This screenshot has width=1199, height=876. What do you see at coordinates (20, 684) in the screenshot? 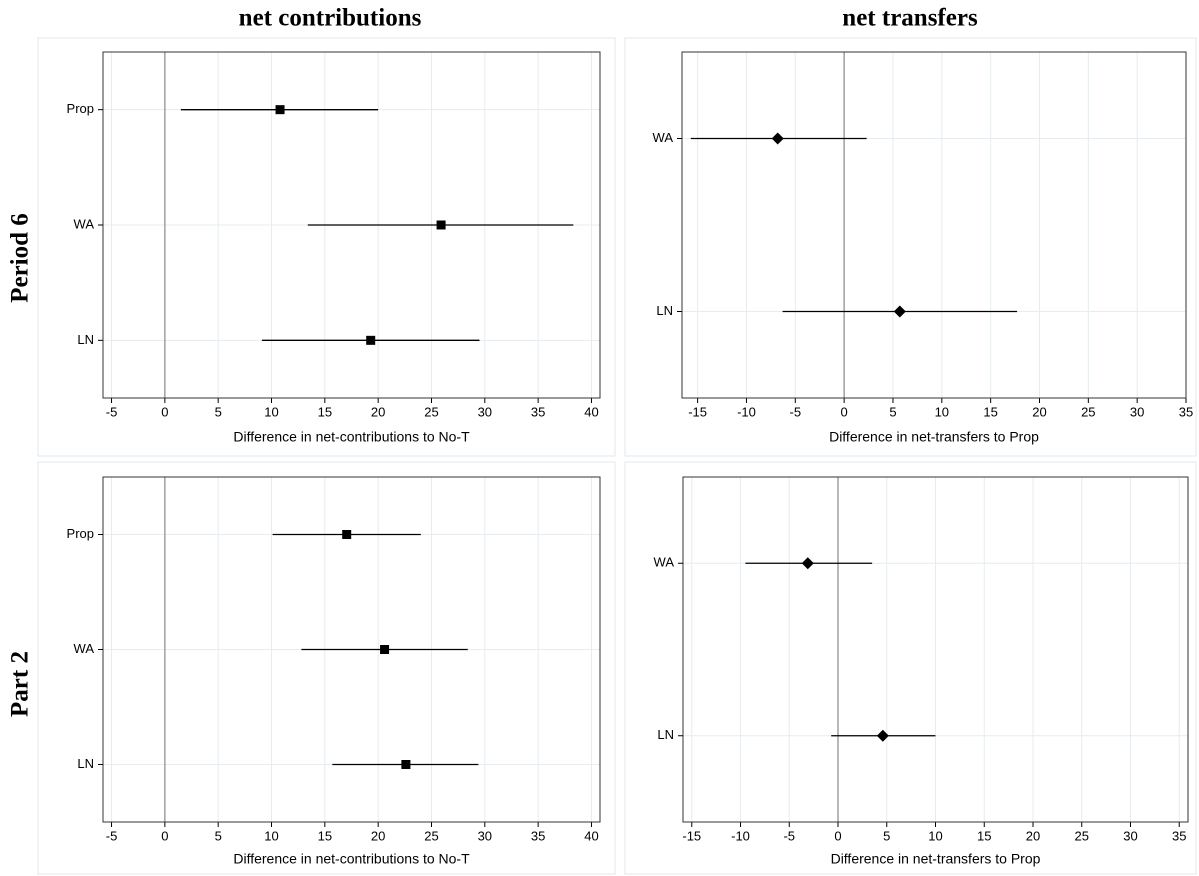
I see `row-title: Part 2` at bounding box center [20, 684].